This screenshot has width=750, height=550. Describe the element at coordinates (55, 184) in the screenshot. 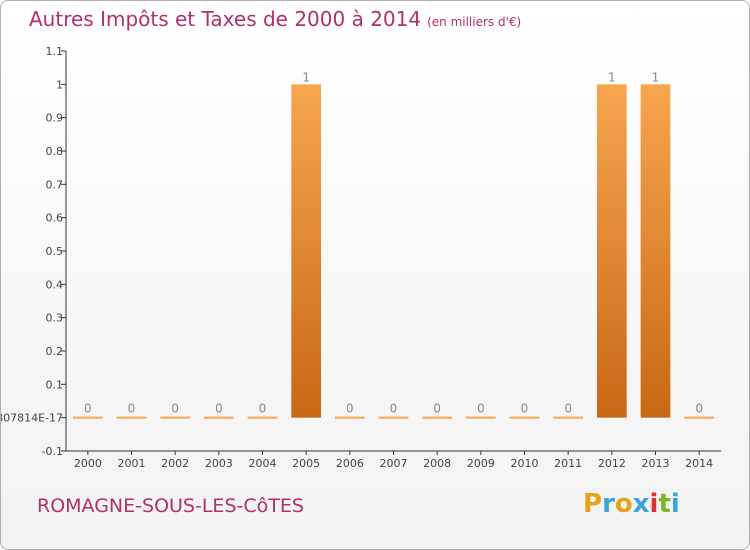

I see `y-tick-label: 0.7` at that location.